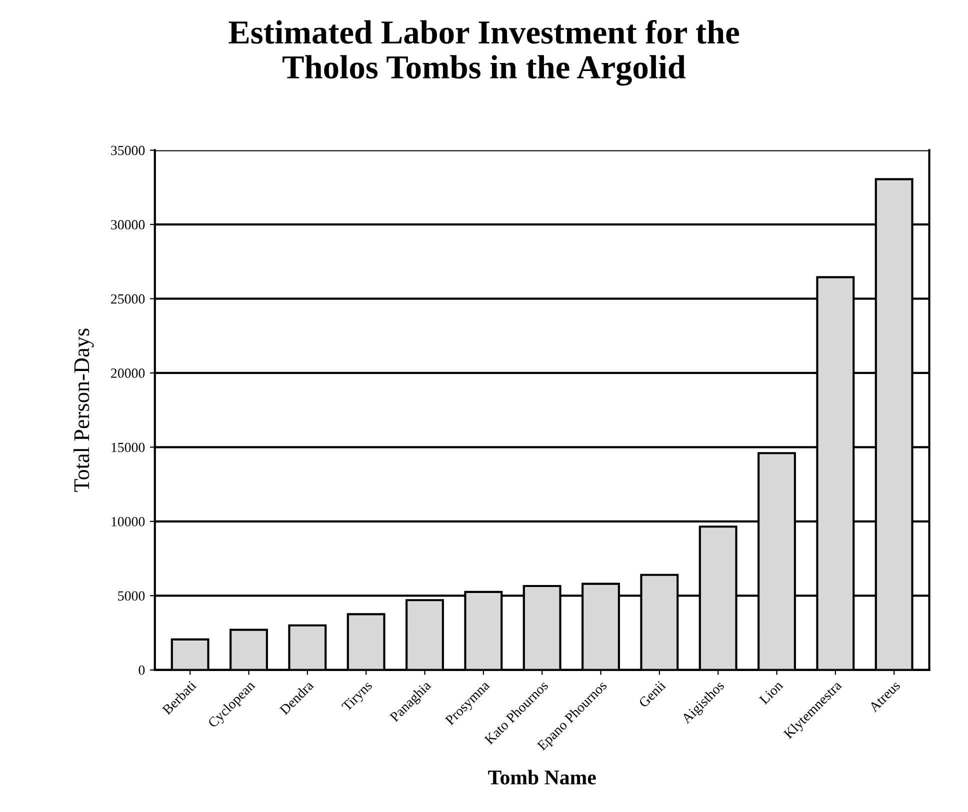 The image size is (968, 812). I want to click on x-tick-label: Lion, so click(771, 692).